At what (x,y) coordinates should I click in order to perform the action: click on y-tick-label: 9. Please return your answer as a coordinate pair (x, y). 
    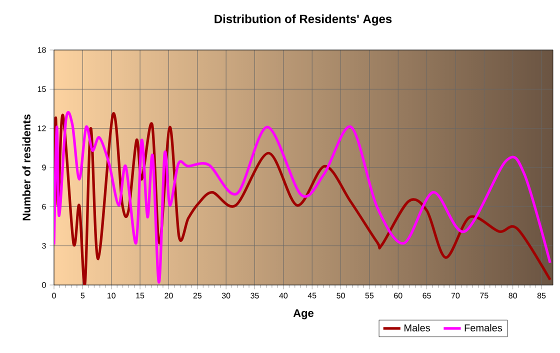
    Looking at the image, I should click on (44, 167).